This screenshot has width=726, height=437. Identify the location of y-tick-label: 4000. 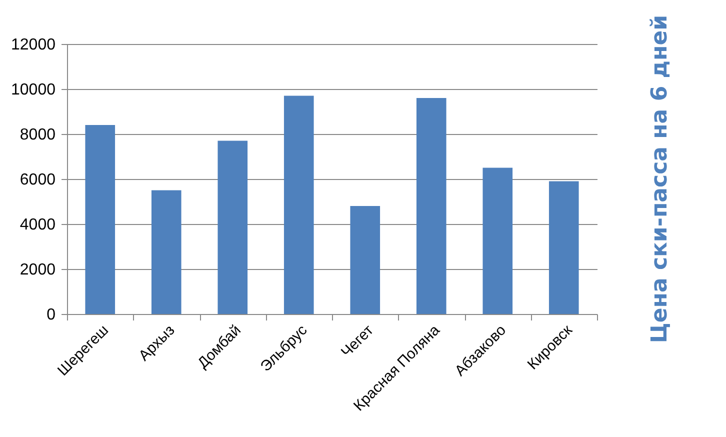
(38, 225).